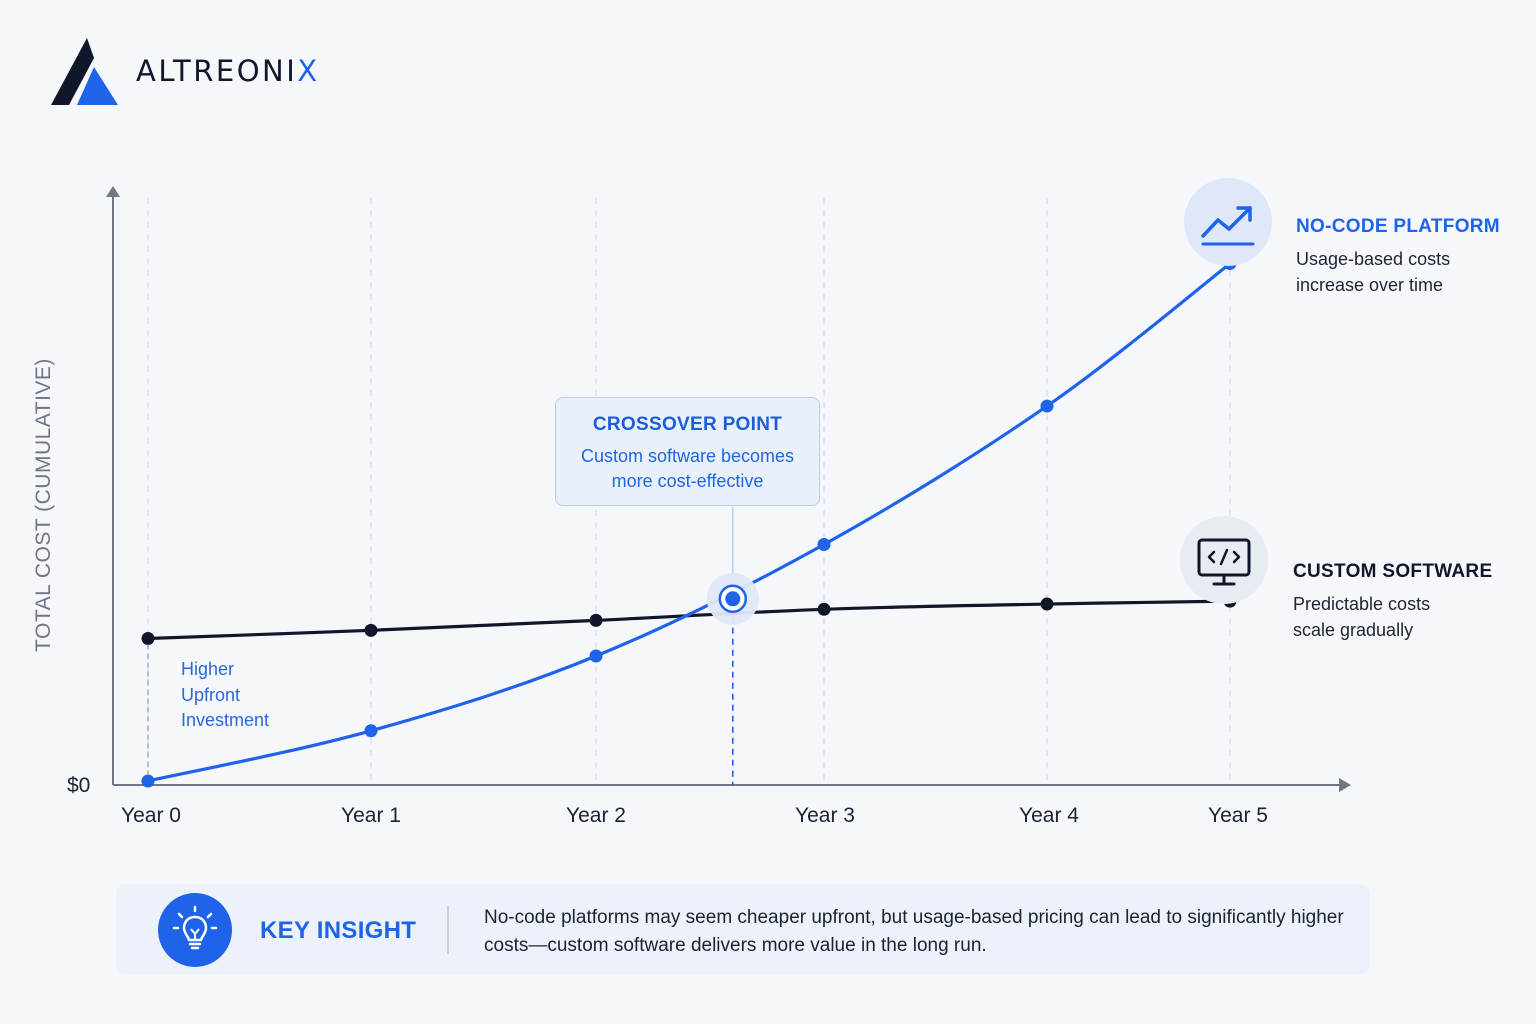  I want to click on custom-icon-circle, so click(1224, 560).